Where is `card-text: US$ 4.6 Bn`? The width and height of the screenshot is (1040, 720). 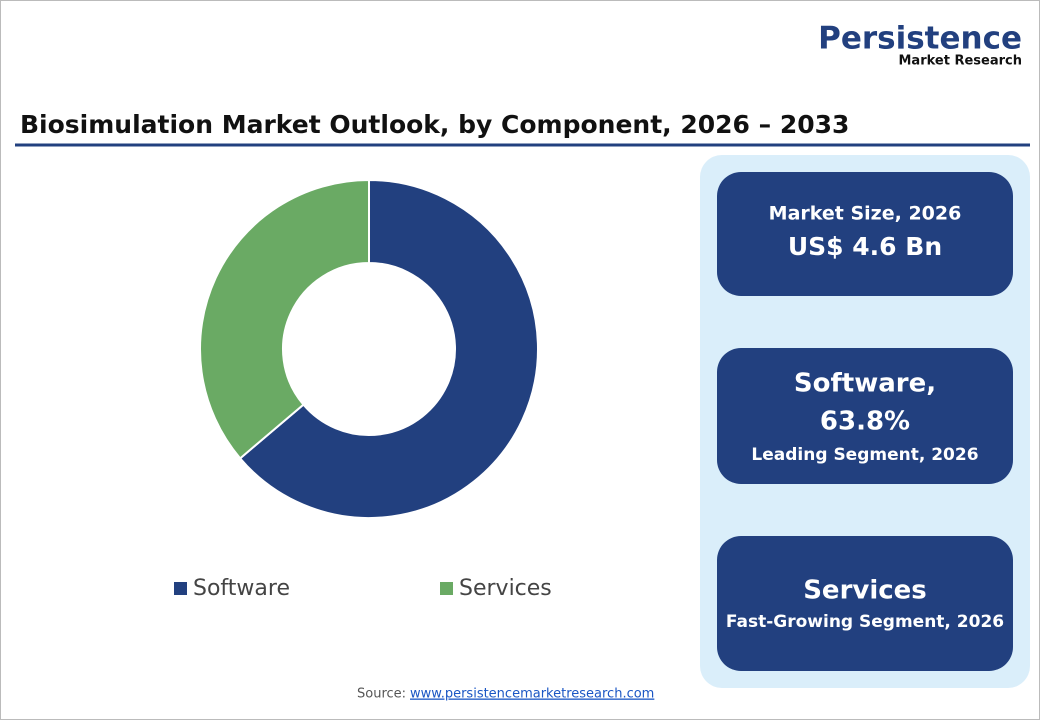
card-text: US$ 4.6 Bn is located at coordinates (865, 246).